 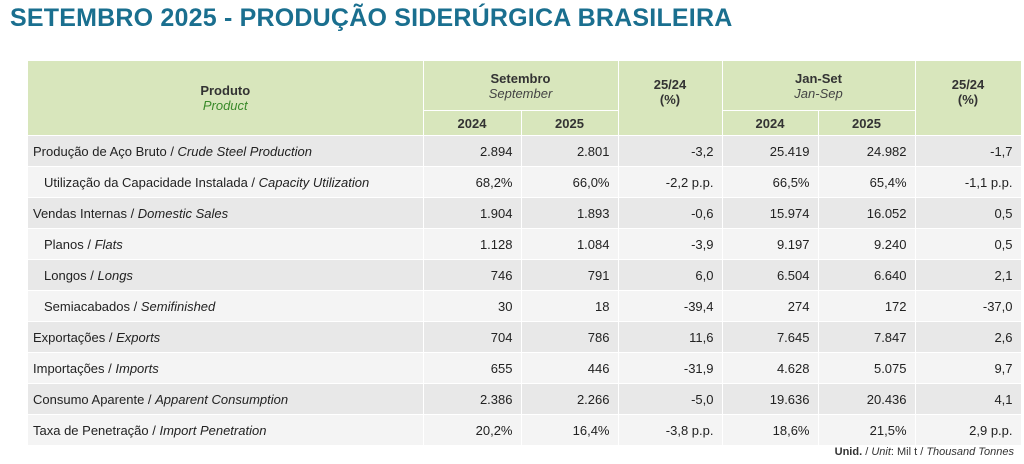 What do you see at coordinates (867, 182) in the screenshot?
I see `ytd-2025-value: 65,4%` at bounding box center [867, 182].